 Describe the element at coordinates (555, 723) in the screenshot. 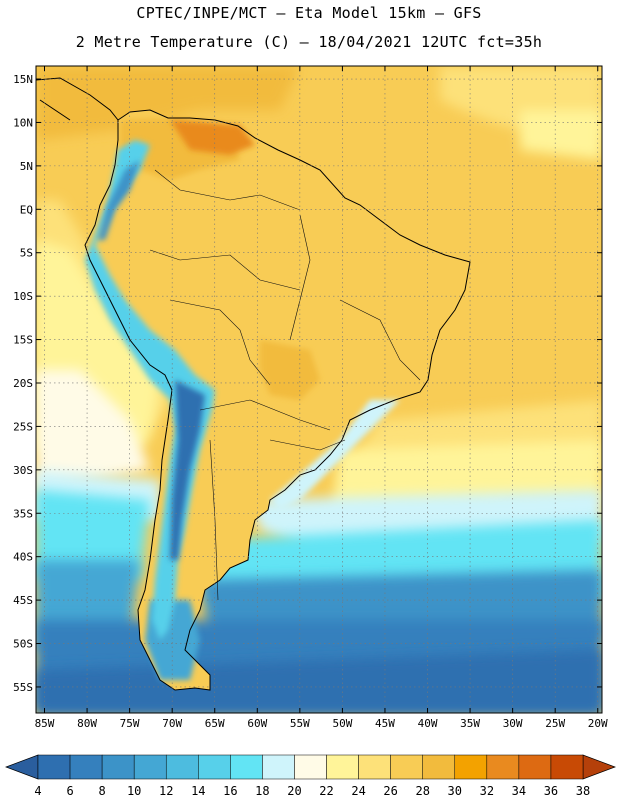

I see `lon-label: 25W` at that location.